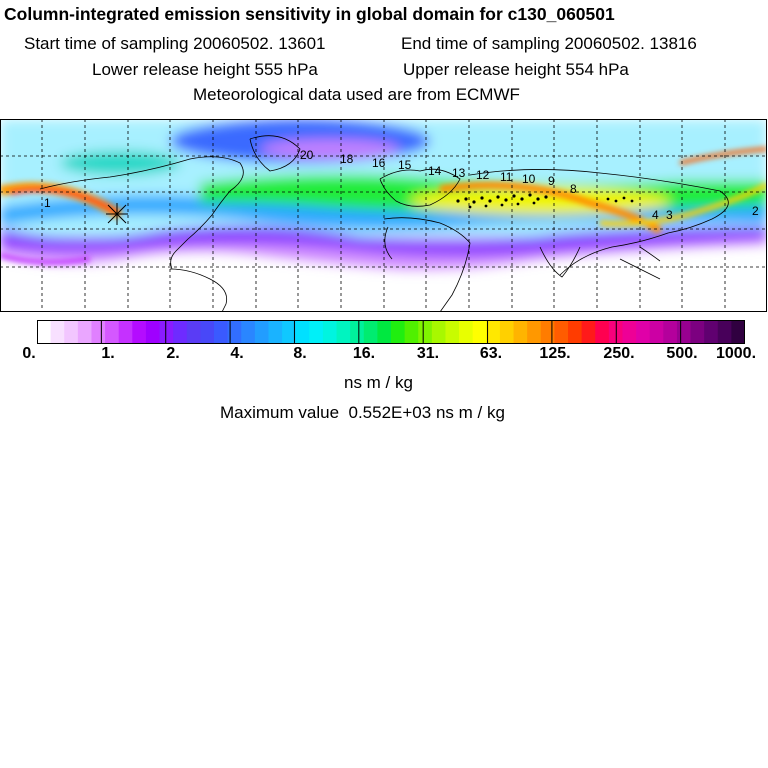  Describe the element at coordinates (755, 211) in the screenshot. I see `contour-label: 2` at that location.